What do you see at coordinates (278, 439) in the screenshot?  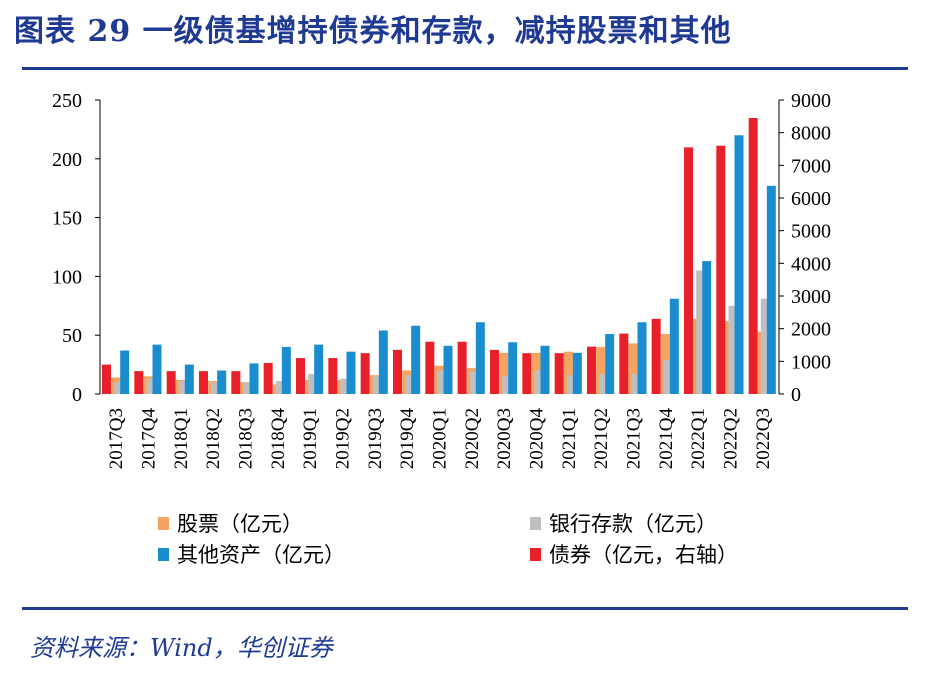 I see `x-tick-label: 2018Q4` at bounding box center [278, 439].